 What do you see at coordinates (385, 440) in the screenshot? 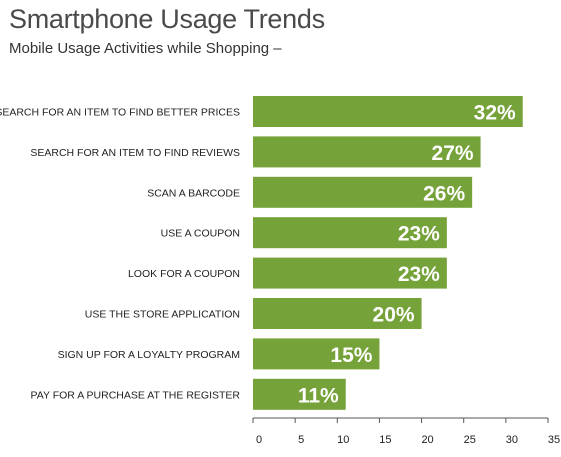
I see `x-tick-label: 15` at bounding box center [385, 440].